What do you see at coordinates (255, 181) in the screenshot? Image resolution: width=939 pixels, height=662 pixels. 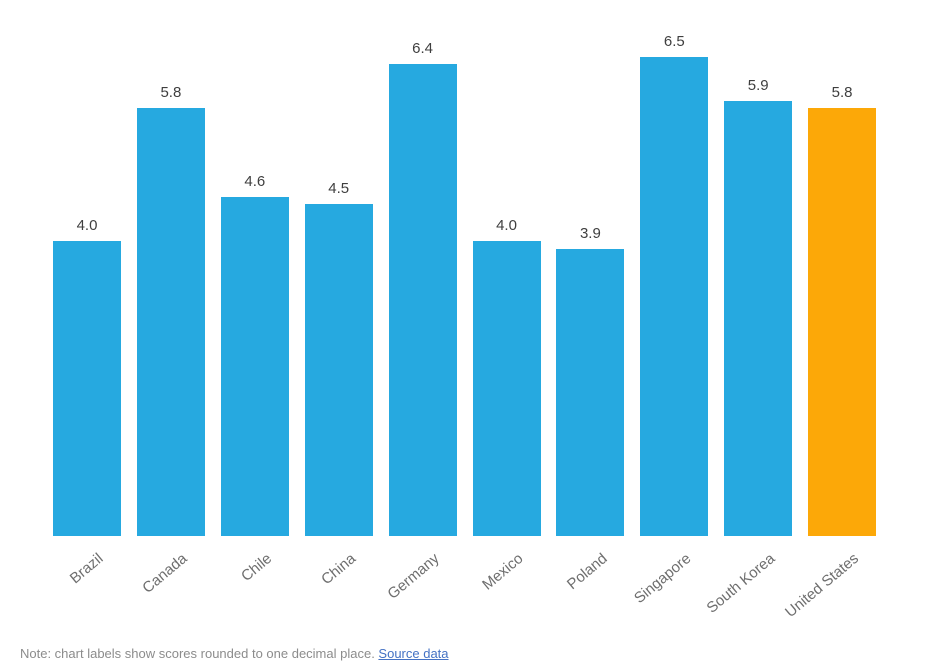 I see `bar-value-label-chile: 4.6` at bounding box center [255, 181].